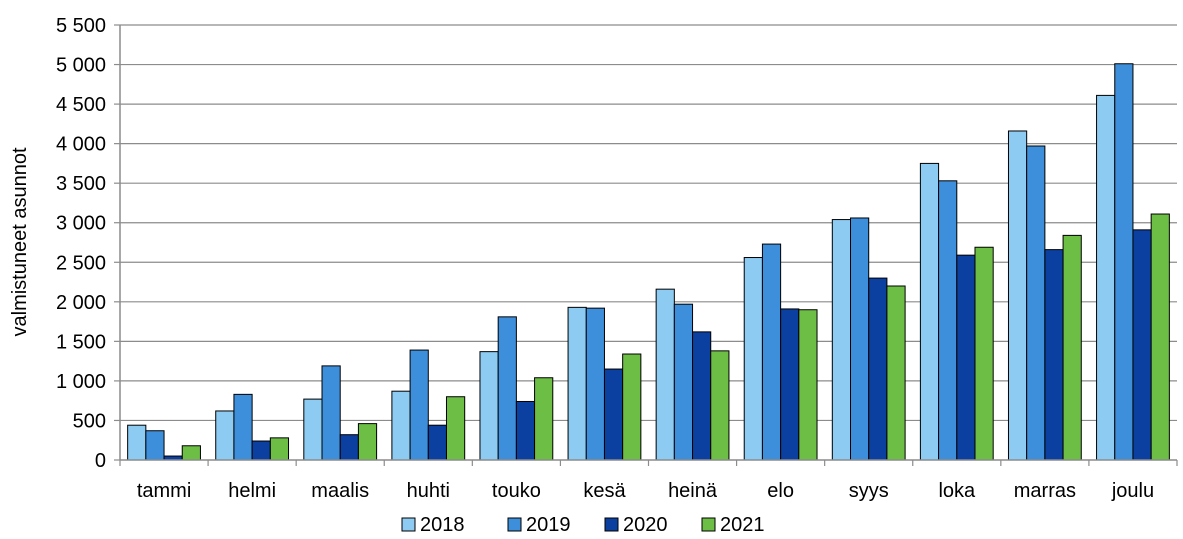 This screenshot has height=539, width=1183. What do you see at coordinates (780, 491) in the screenshot?
I see `x-tick-label: elo` at bounding box center [780, 491].